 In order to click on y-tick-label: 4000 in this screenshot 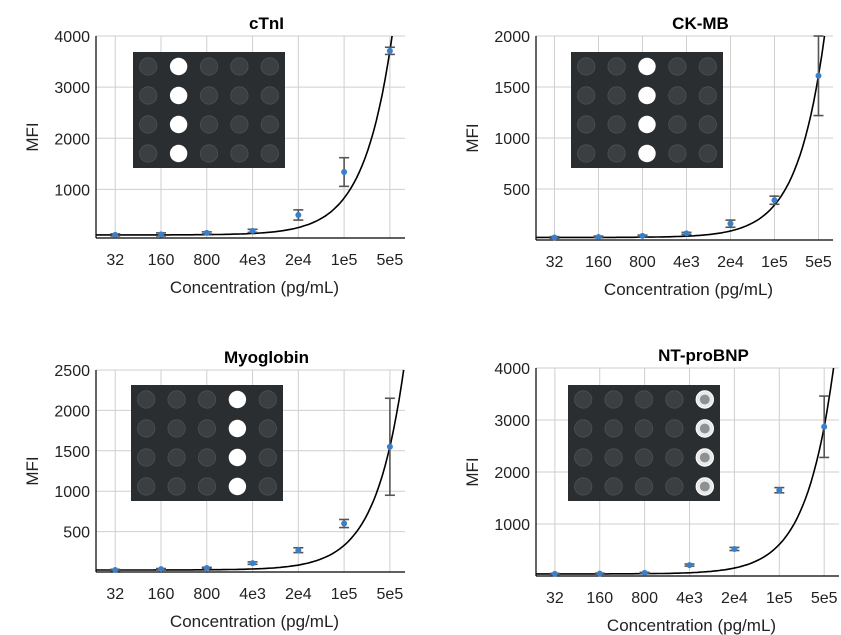, I will do `click(512, 369)`.